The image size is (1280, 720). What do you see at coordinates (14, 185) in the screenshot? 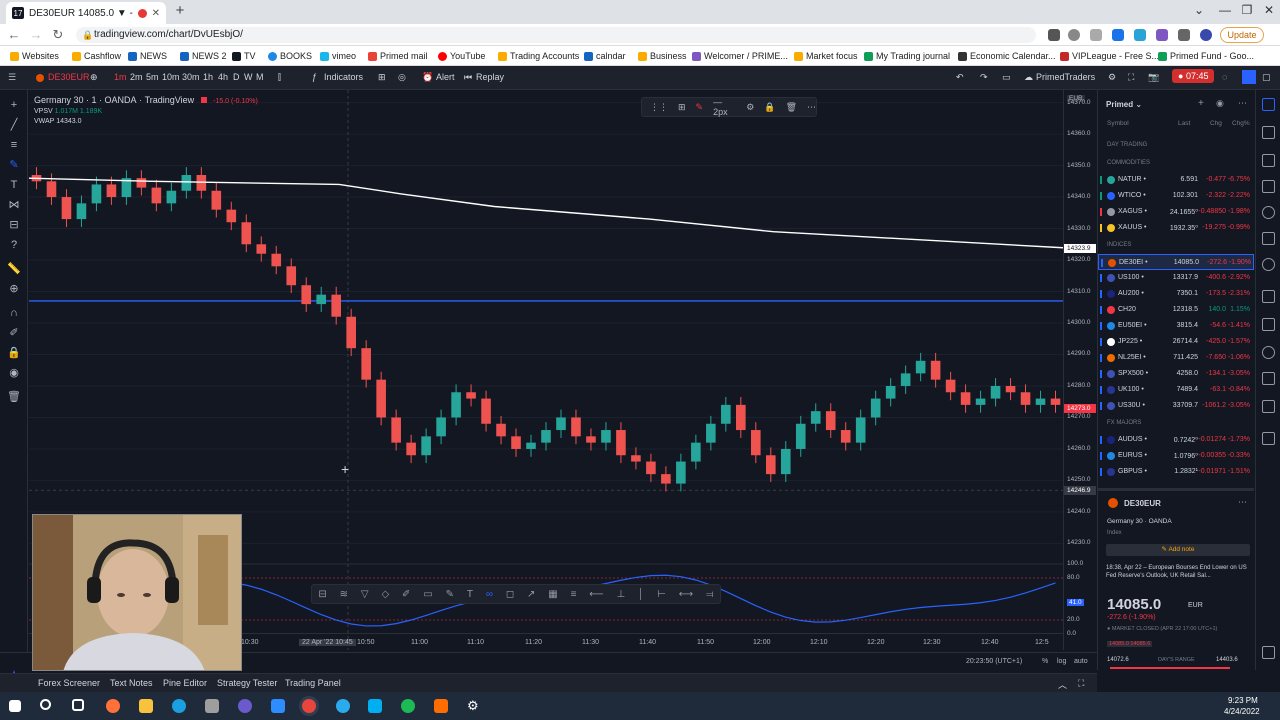
I see `text-icon: T` at bounding box center [14, 185].